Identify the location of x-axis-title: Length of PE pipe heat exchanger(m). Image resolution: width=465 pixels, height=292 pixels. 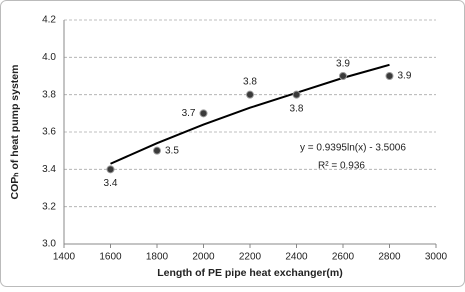
(250, 273).